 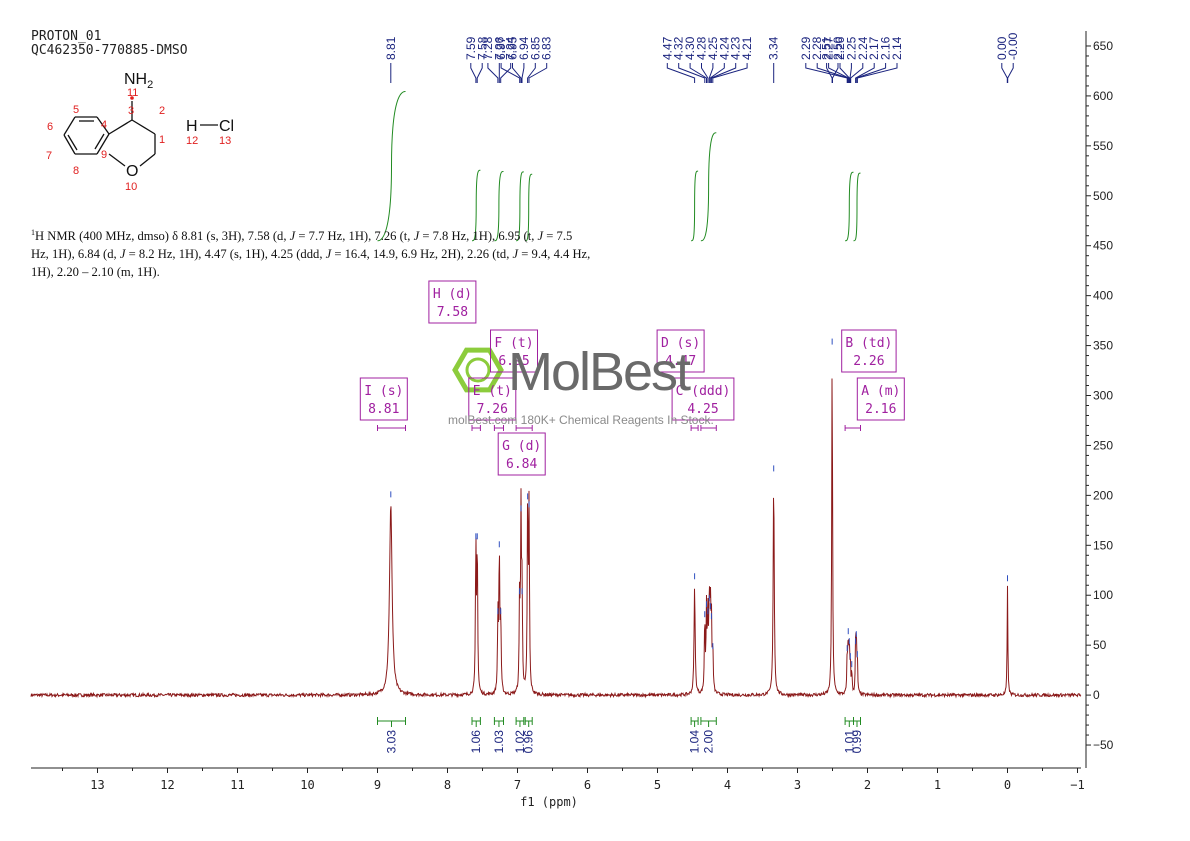 What do you see at coordinates (667, 48) in the screenshot?
I see `peak-shift-label: 4.47` at bounding box center [667, 48].